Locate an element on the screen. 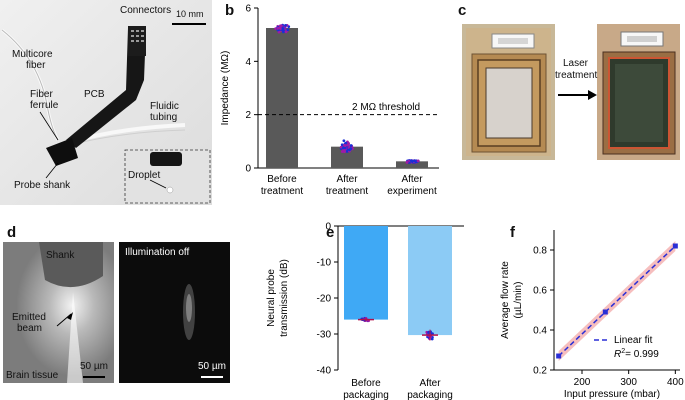 This screenshot has height=400, width=685. fluidic-label-1: Fluidic is located at coordinates (164, 106).